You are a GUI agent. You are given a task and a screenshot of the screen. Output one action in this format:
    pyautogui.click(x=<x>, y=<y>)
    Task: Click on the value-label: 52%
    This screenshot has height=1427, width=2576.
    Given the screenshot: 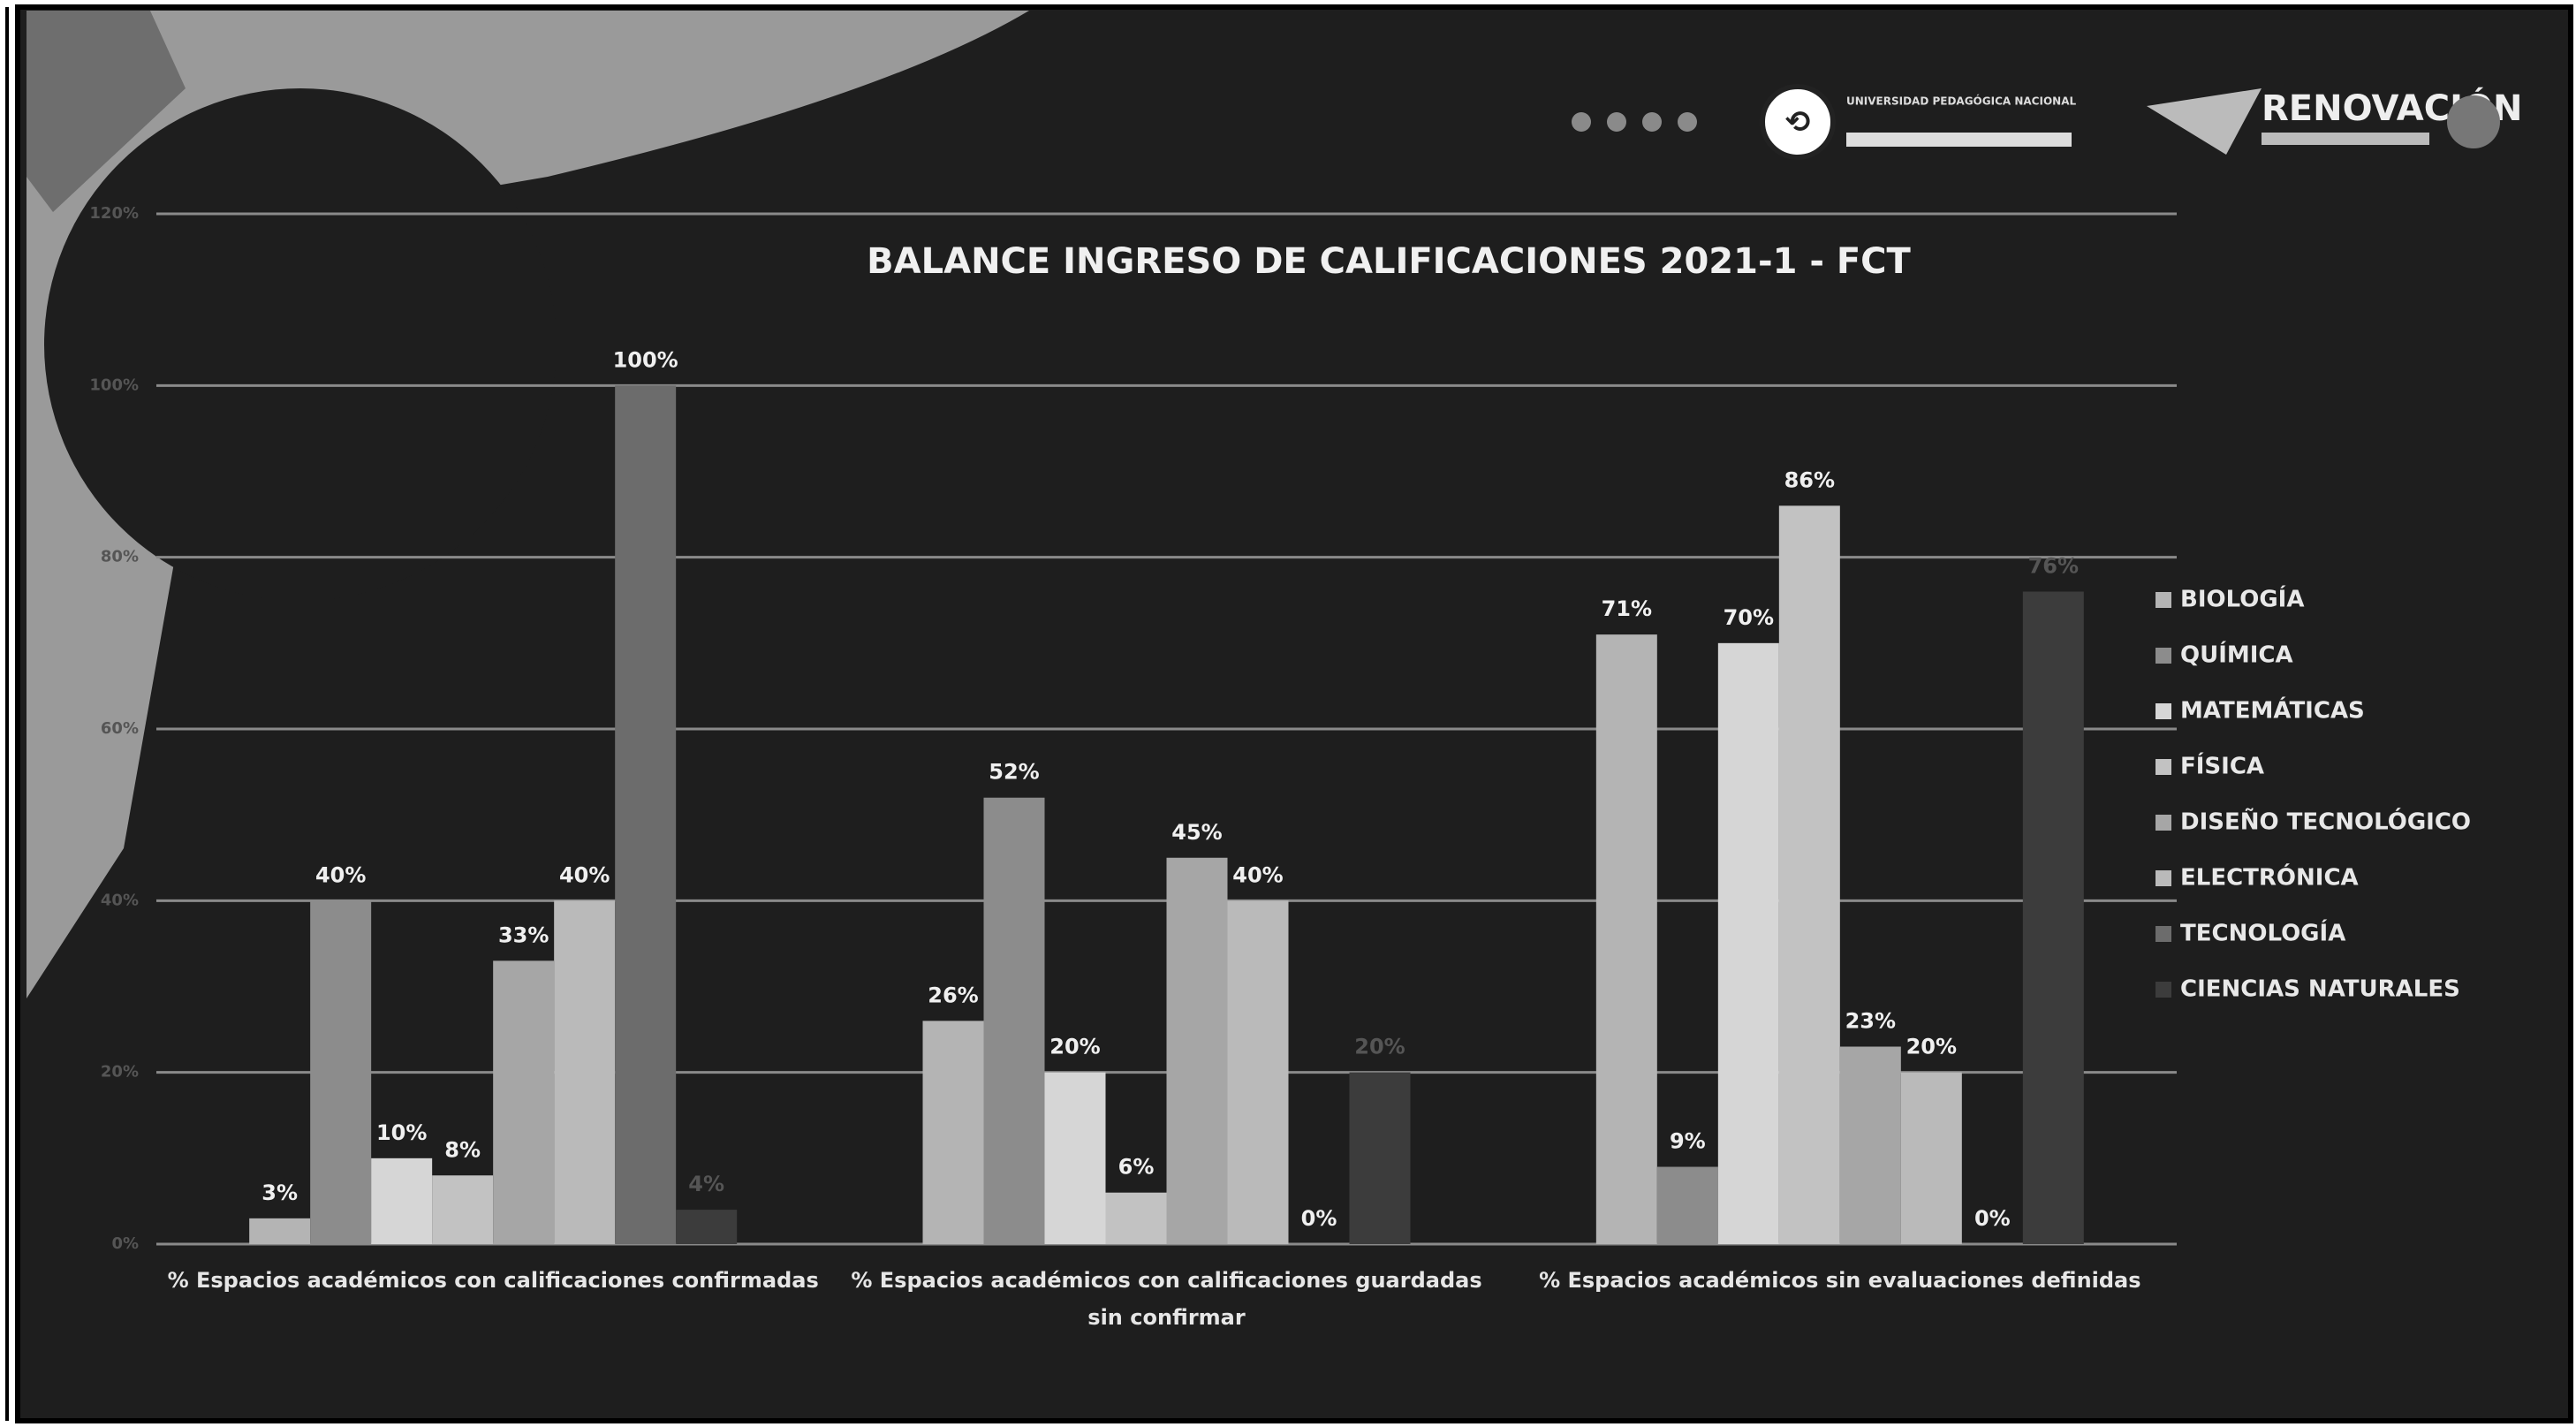 What is the action you would take?
    pyautogui.click(x=1014, y=772)
    